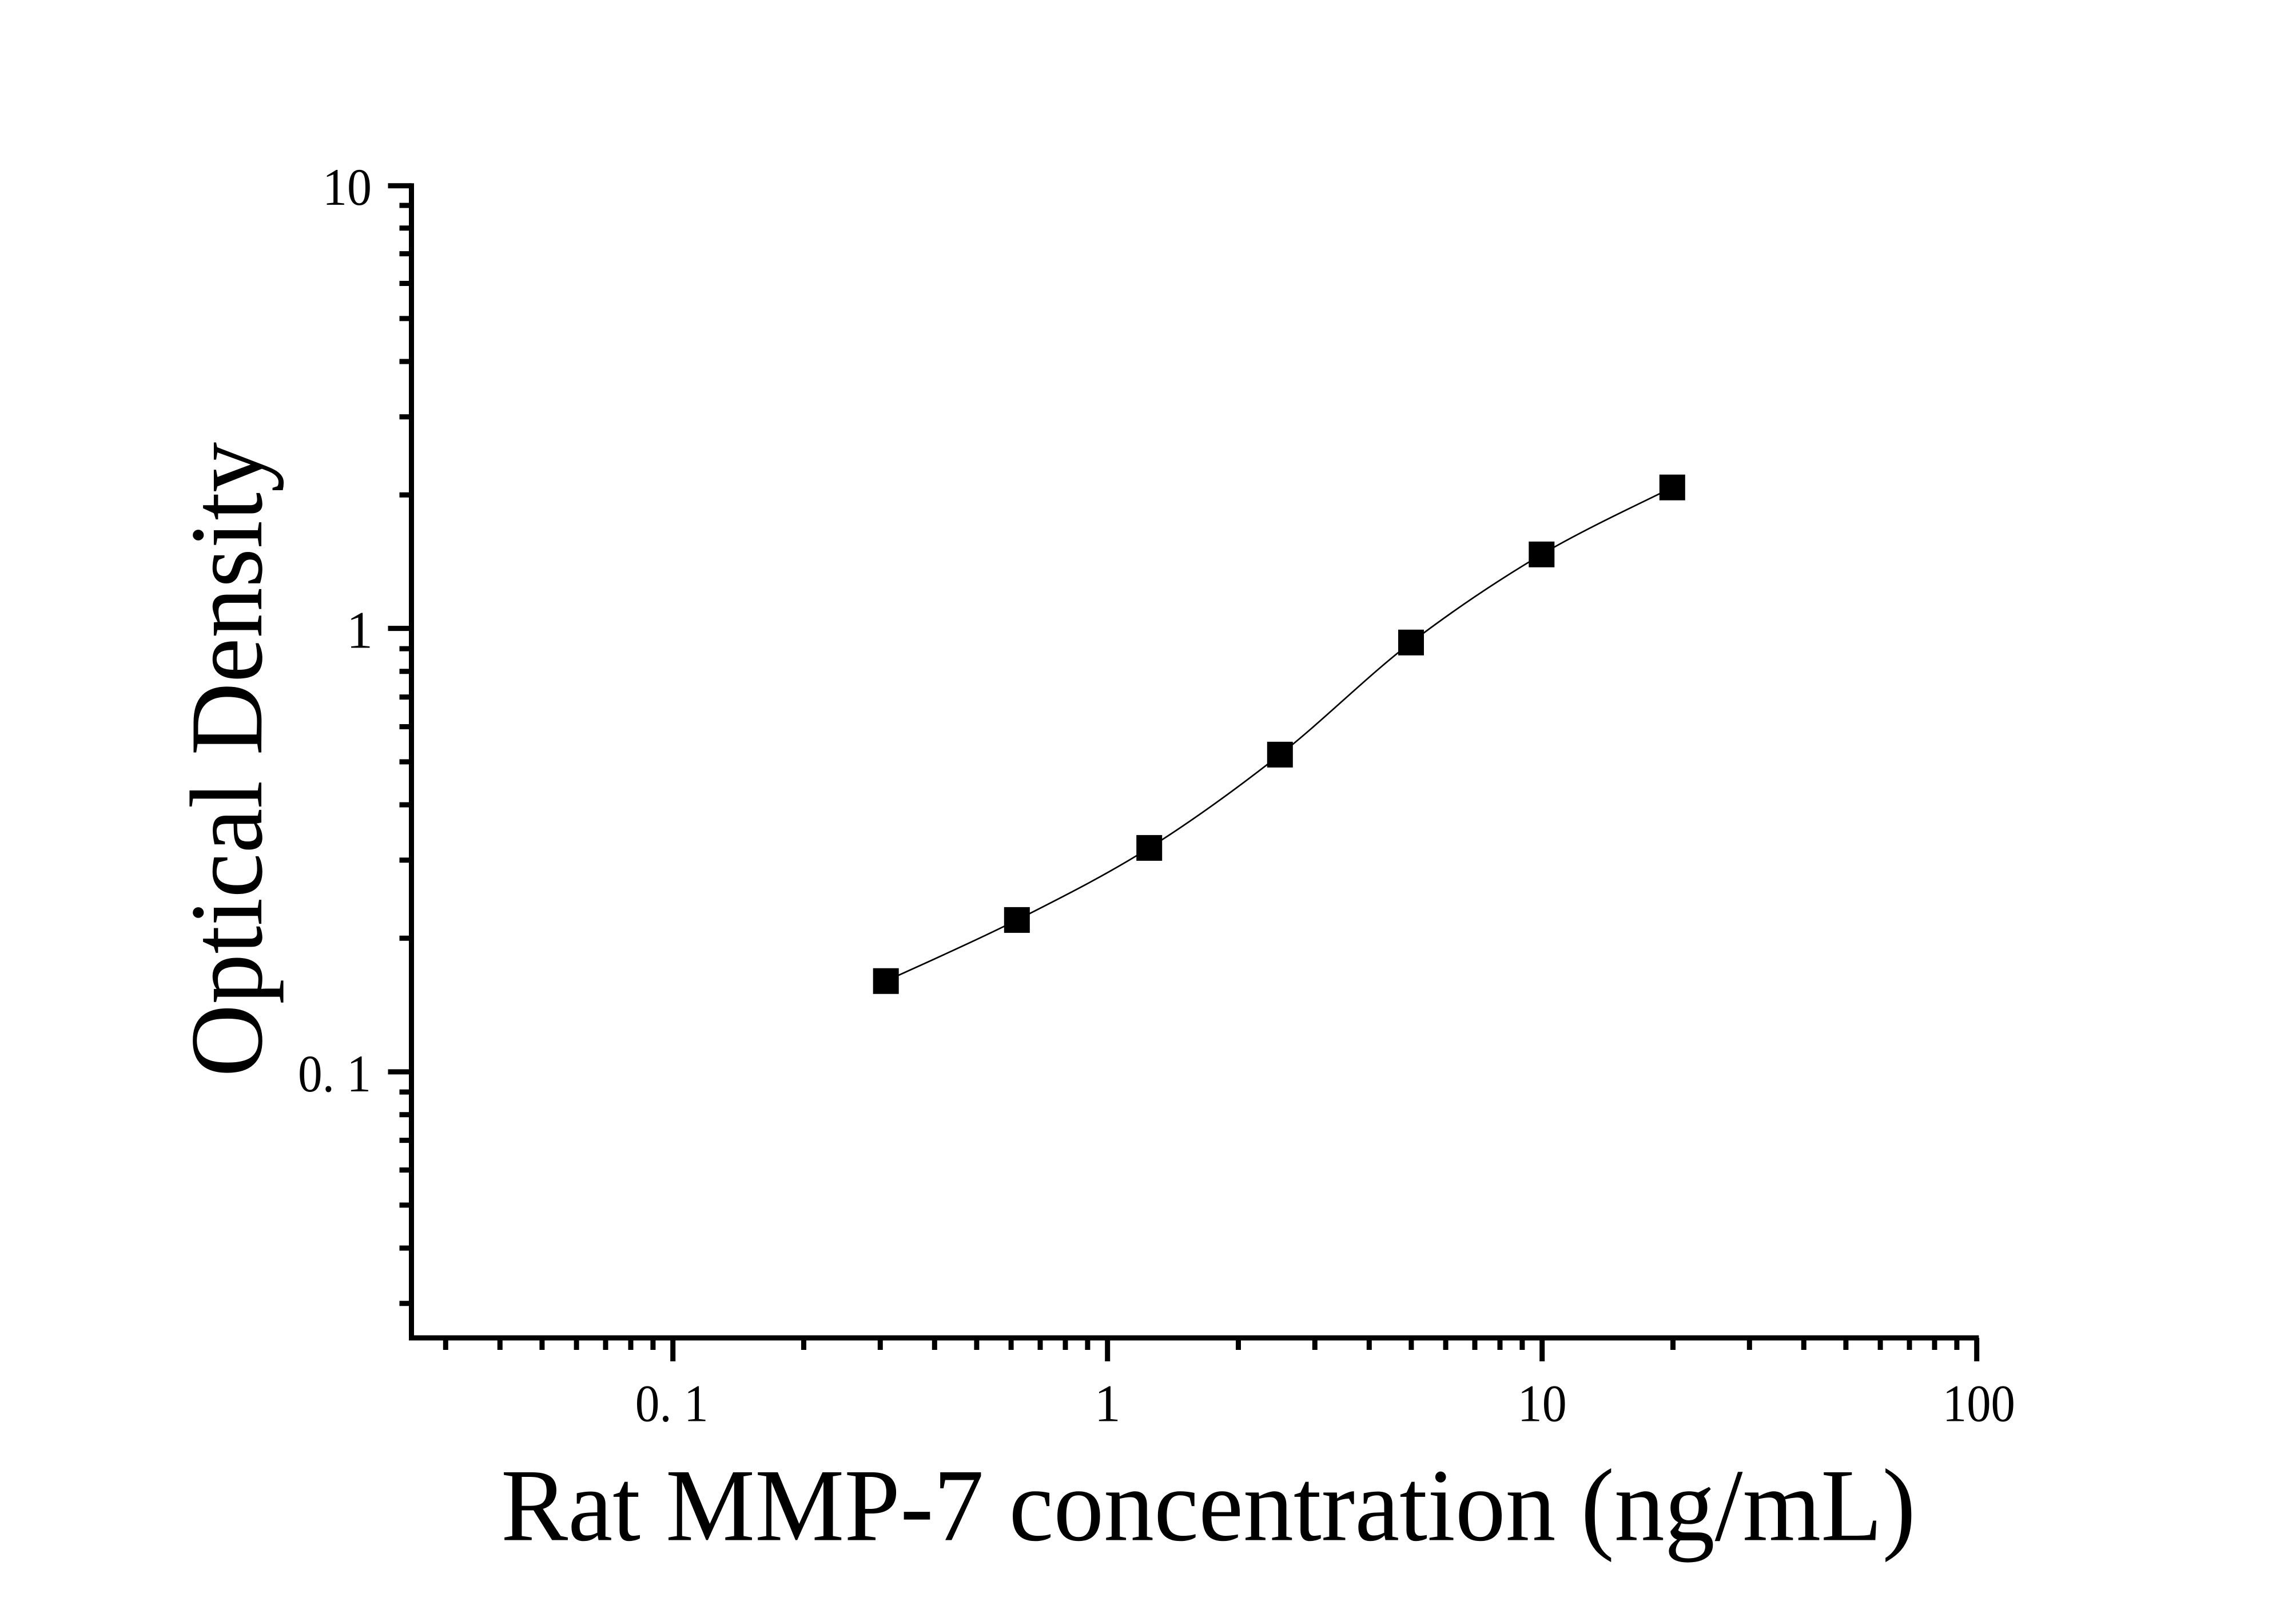  What do you see at coordinates (1979, 1403) in the screenshot?
I see `svg-text: 100` at bounding box center [1979, 1403].